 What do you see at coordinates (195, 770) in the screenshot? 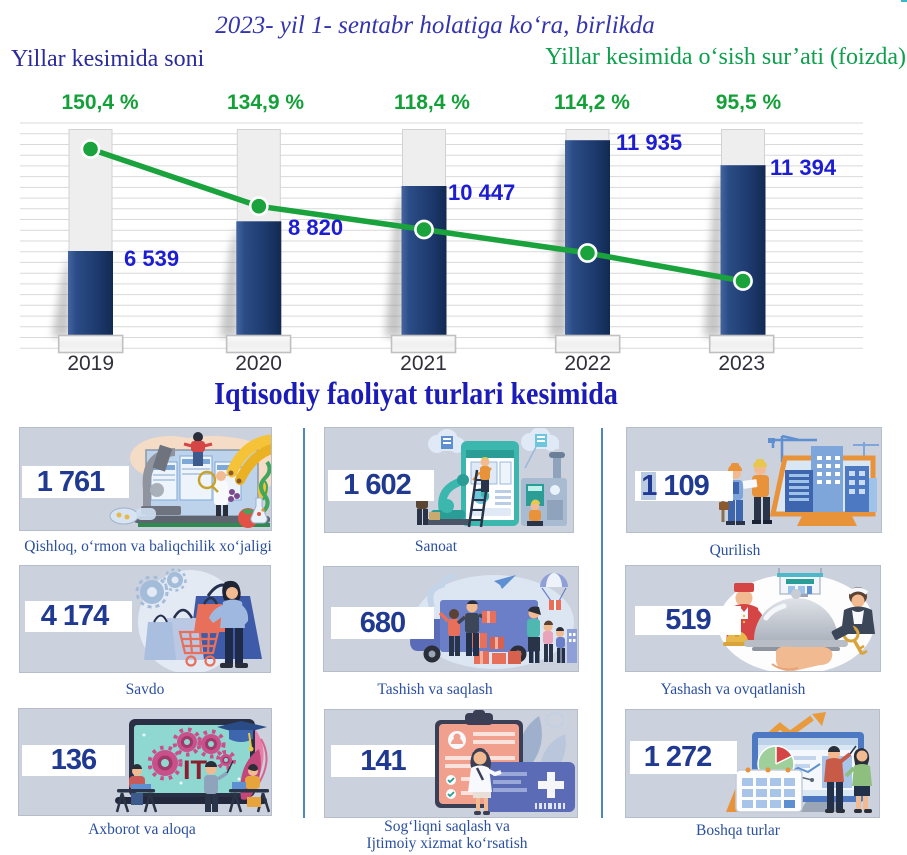
I see `svg-text: IT` at bounding box center [195, 770].